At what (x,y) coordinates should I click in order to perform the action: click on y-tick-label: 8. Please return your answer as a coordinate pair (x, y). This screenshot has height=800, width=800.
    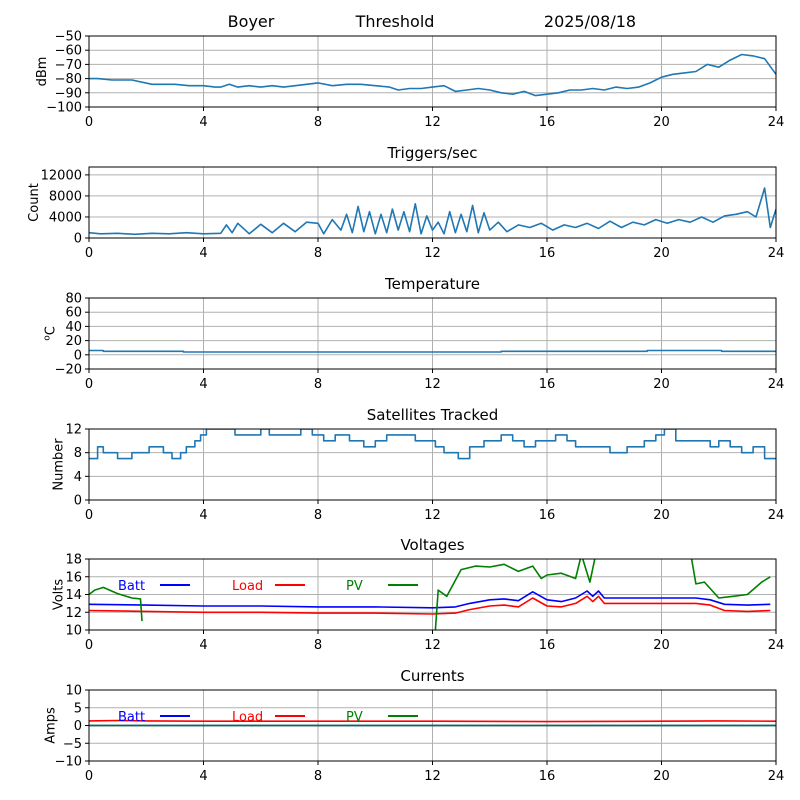
    Looking at the image, I should click on (78, 453).